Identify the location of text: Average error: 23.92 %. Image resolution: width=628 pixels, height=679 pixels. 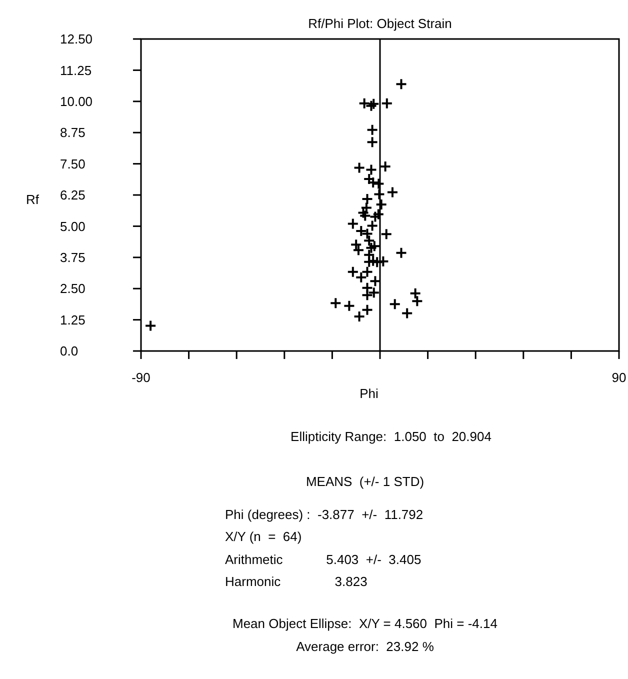
(365, 646).